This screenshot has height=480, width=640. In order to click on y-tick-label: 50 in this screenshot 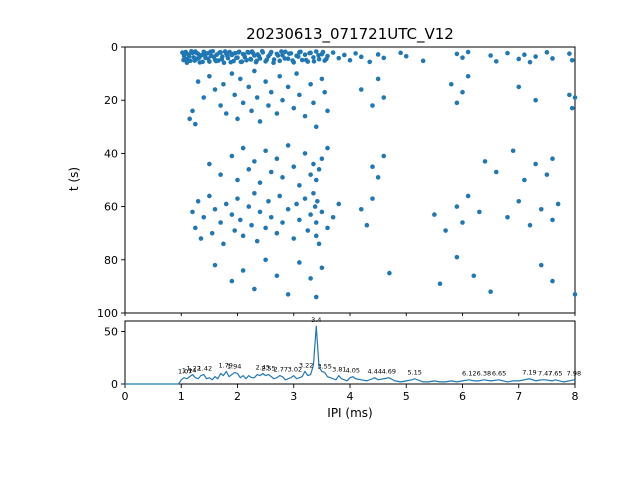, I will do `click(111, 332)`.